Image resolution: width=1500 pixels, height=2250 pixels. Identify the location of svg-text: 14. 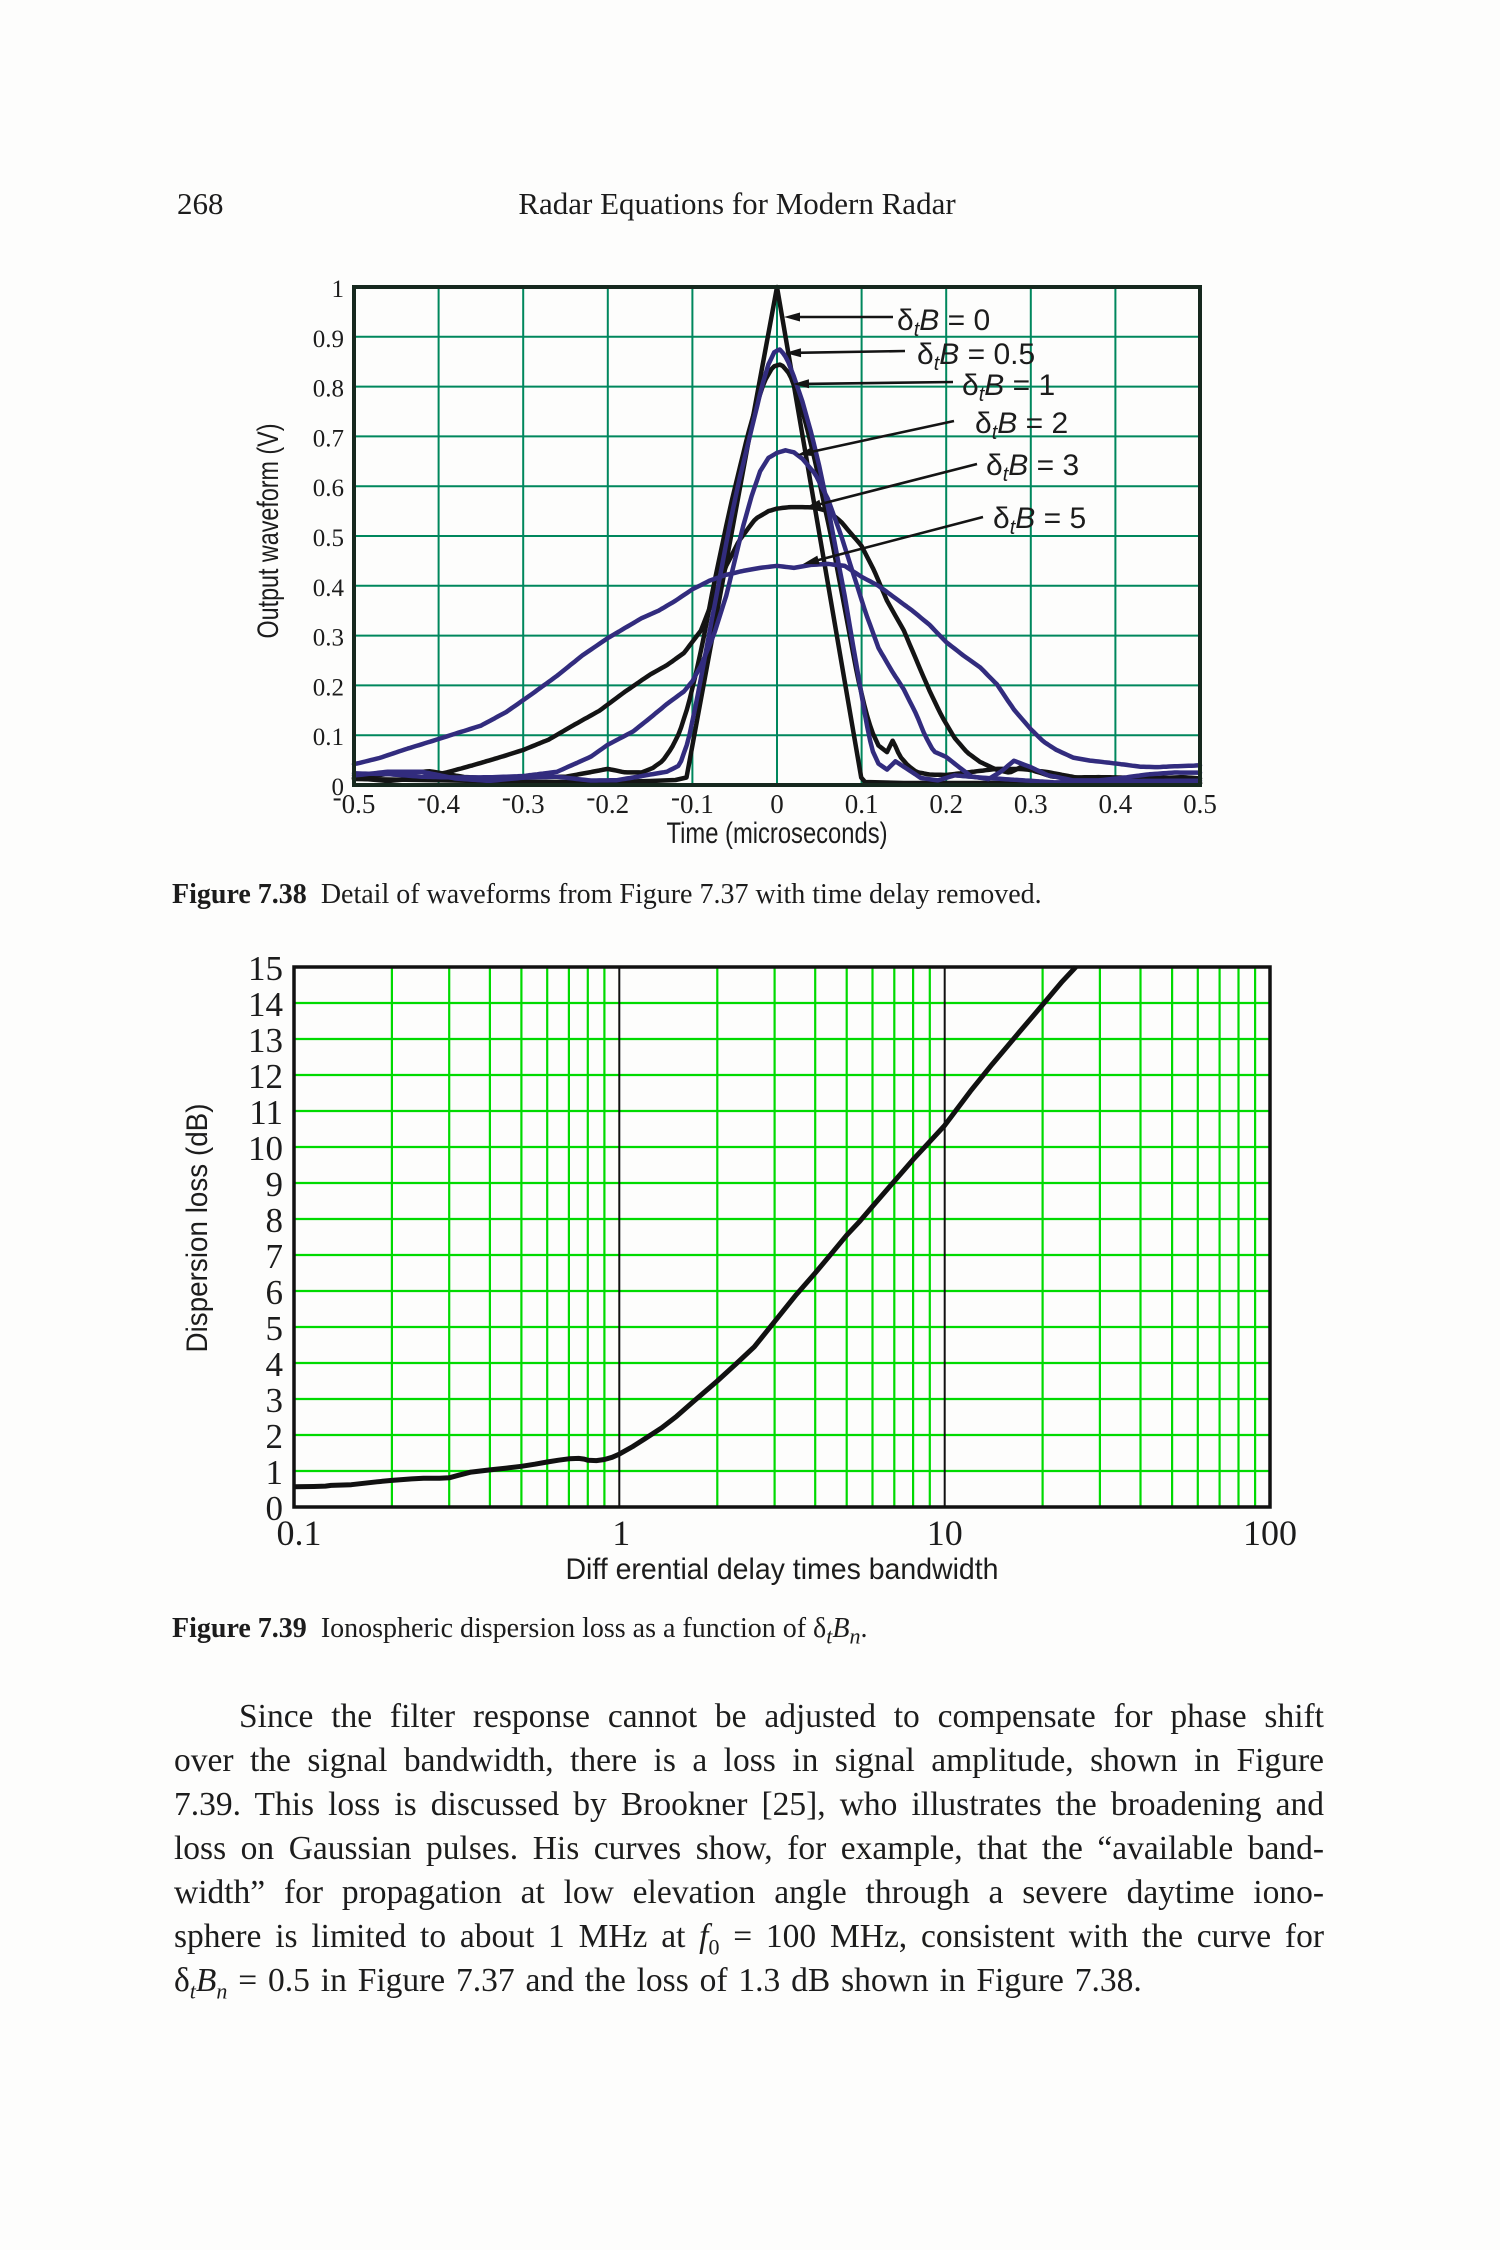
(265, 1004).